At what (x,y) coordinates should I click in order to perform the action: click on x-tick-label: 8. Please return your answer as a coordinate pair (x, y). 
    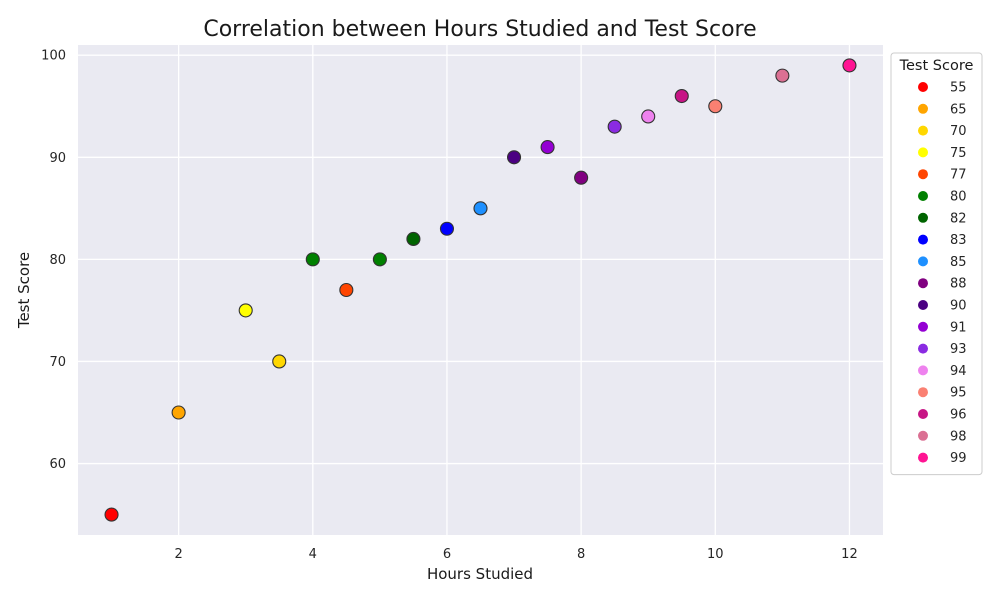
    Looking at the image, I should click on (581, 554).